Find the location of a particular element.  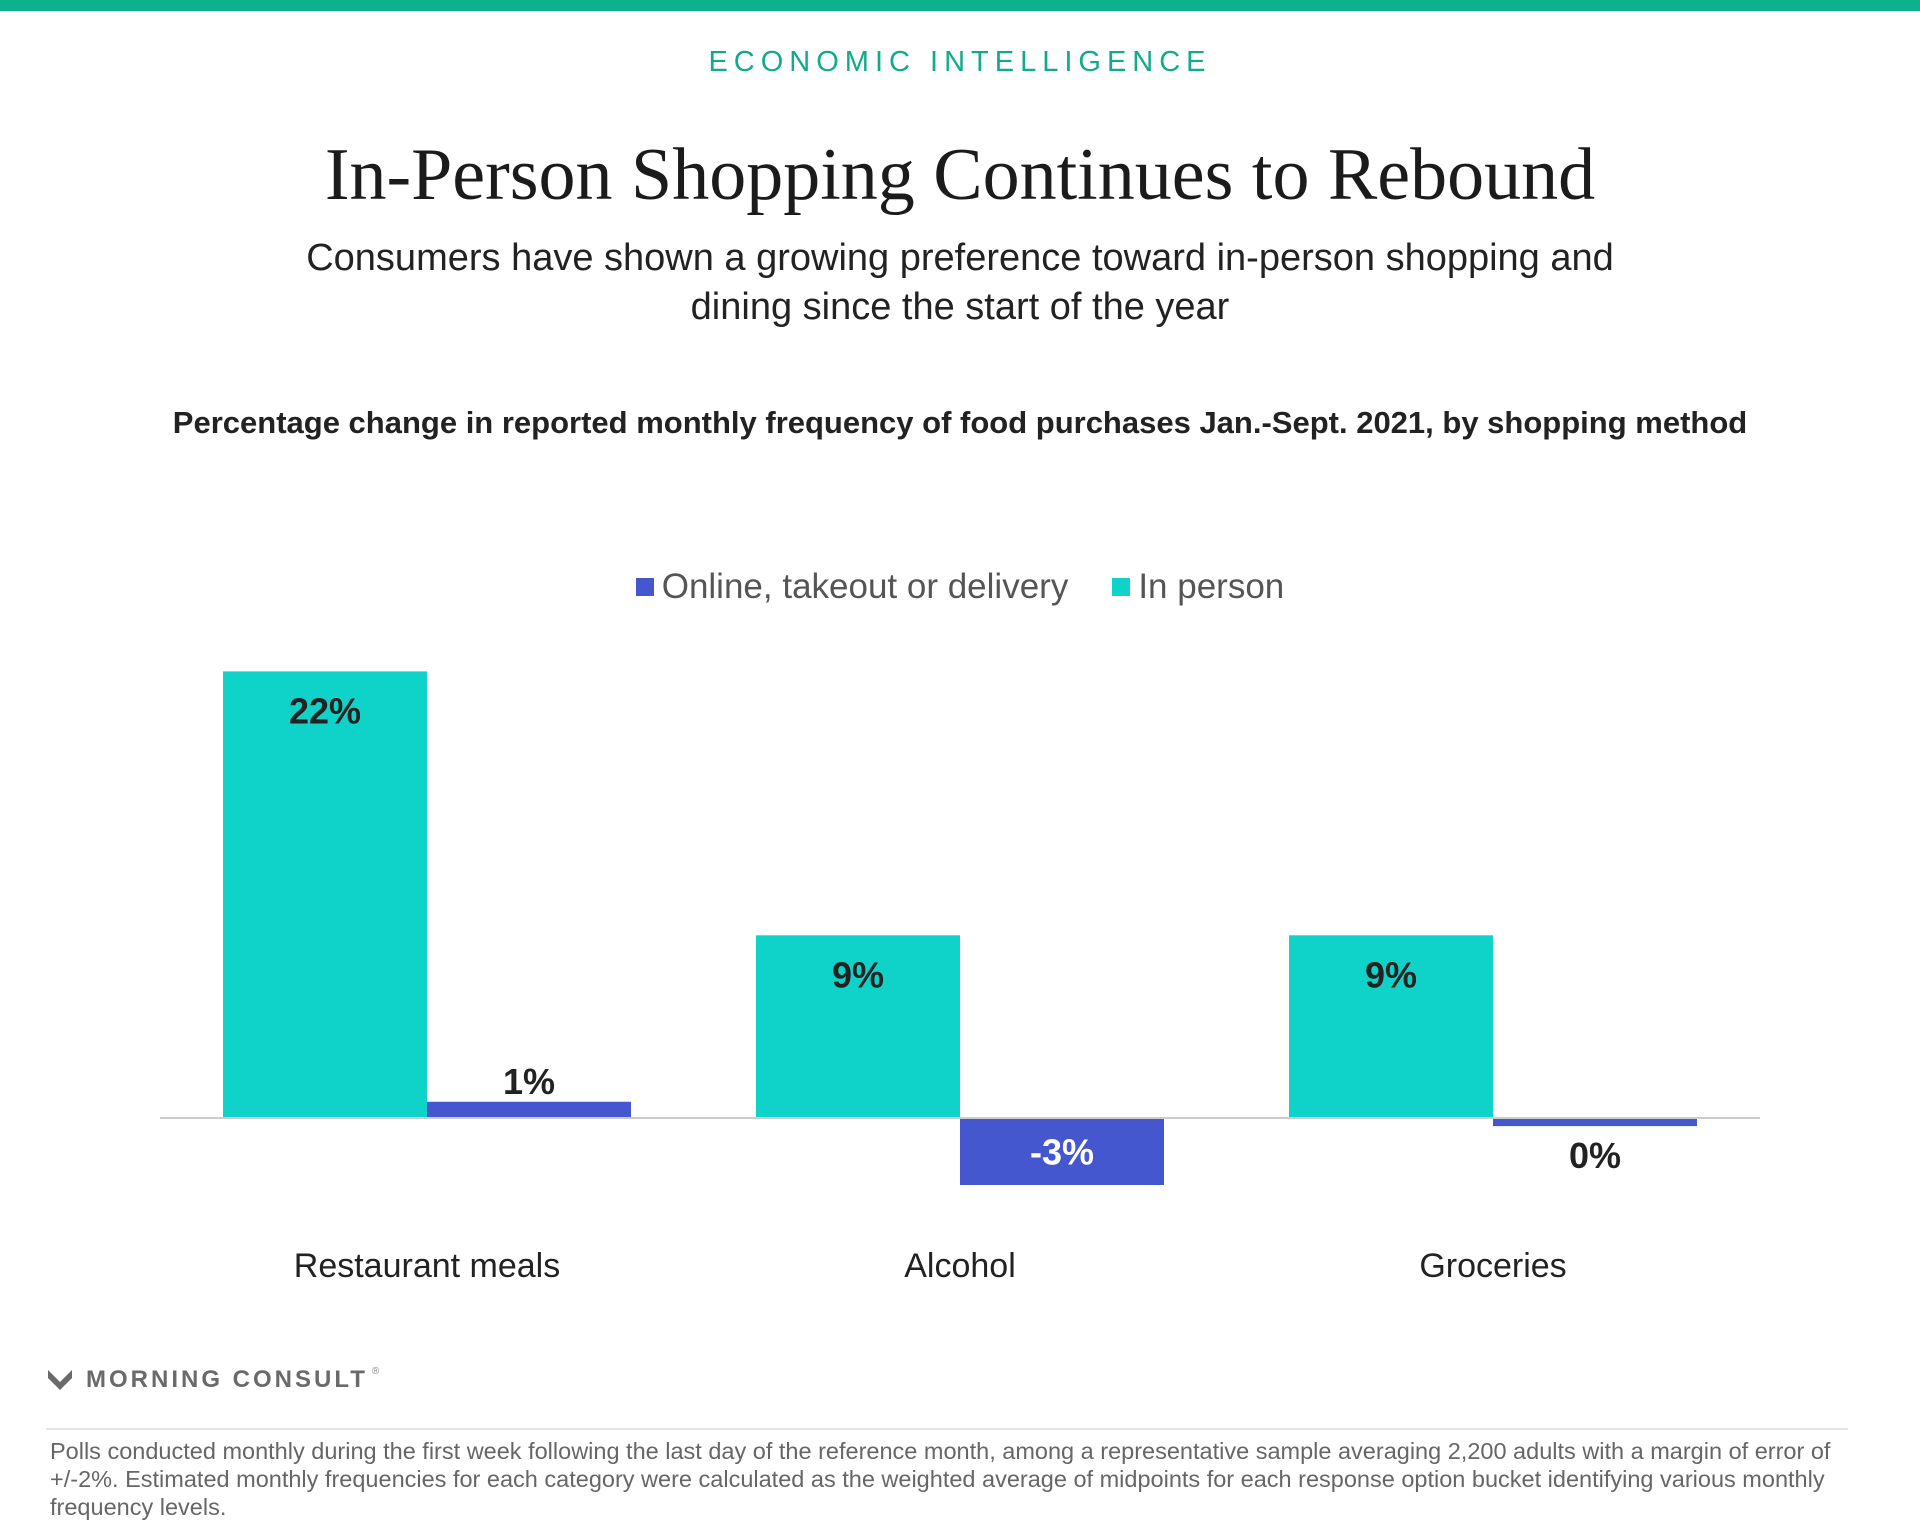

category-label: Groceries is located at coordinates (1492, 1266).